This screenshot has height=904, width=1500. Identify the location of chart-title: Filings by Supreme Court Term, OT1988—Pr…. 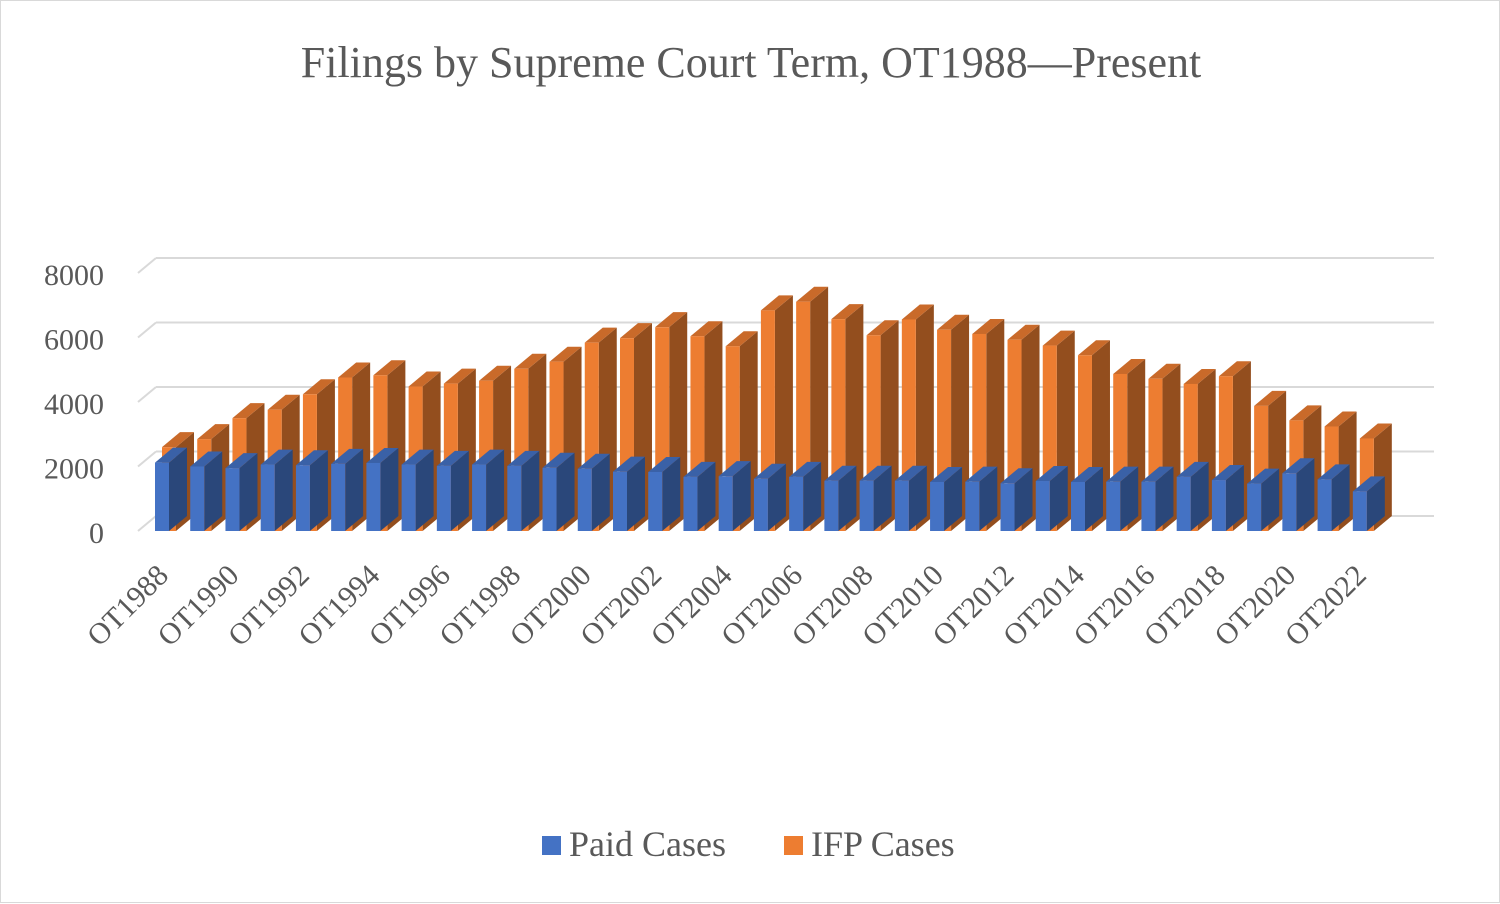
(751, 62).